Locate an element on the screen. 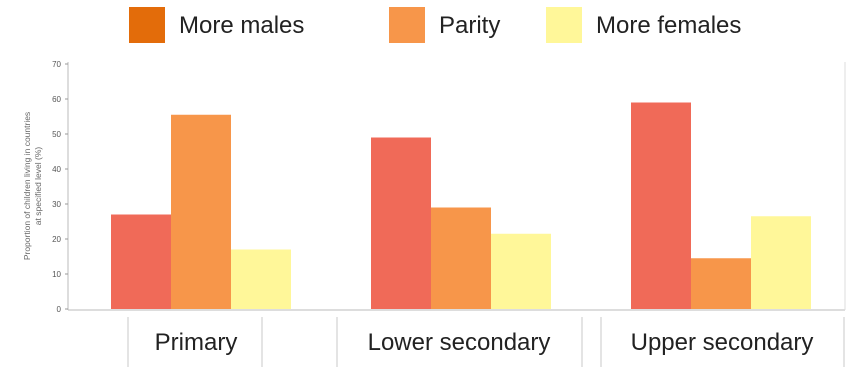  category-labels: Primary Lower secondary Upper secondary is located at coordinates (486, 342).